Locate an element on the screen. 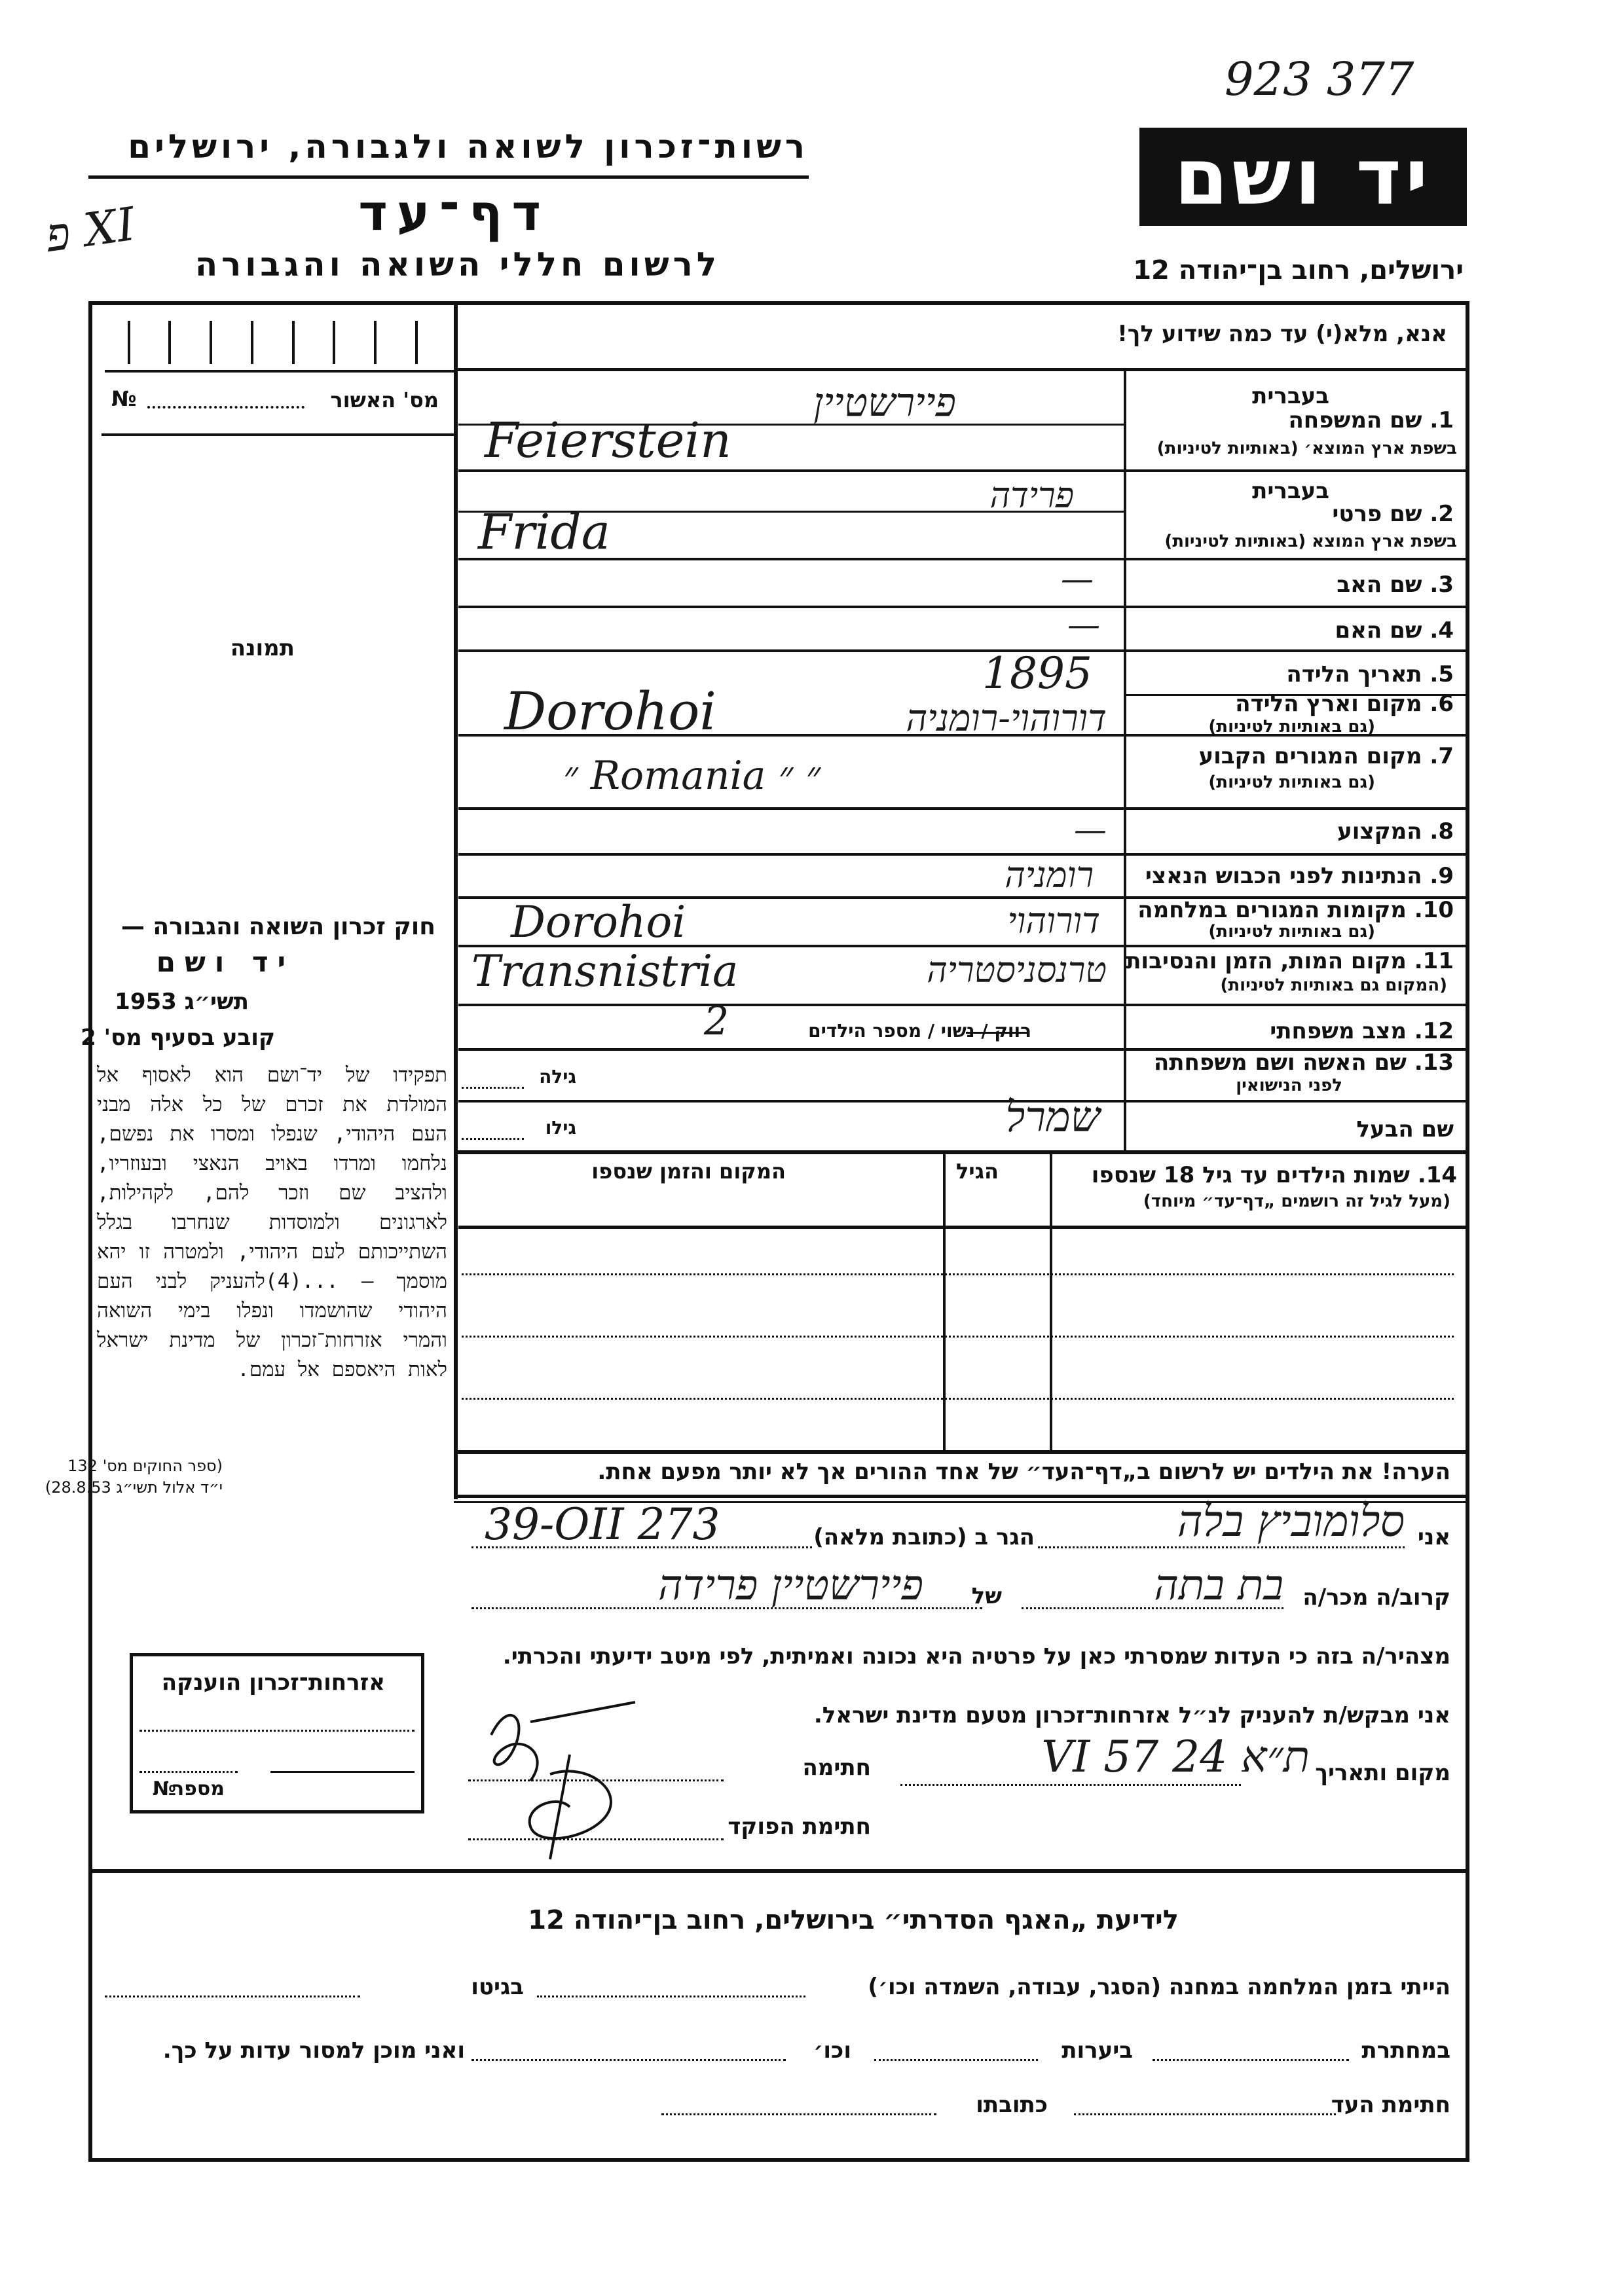 The width and height of the screenshot is (1624, 2296). first-name-hebrew: פרידה is located at coordinates (1032, 495).